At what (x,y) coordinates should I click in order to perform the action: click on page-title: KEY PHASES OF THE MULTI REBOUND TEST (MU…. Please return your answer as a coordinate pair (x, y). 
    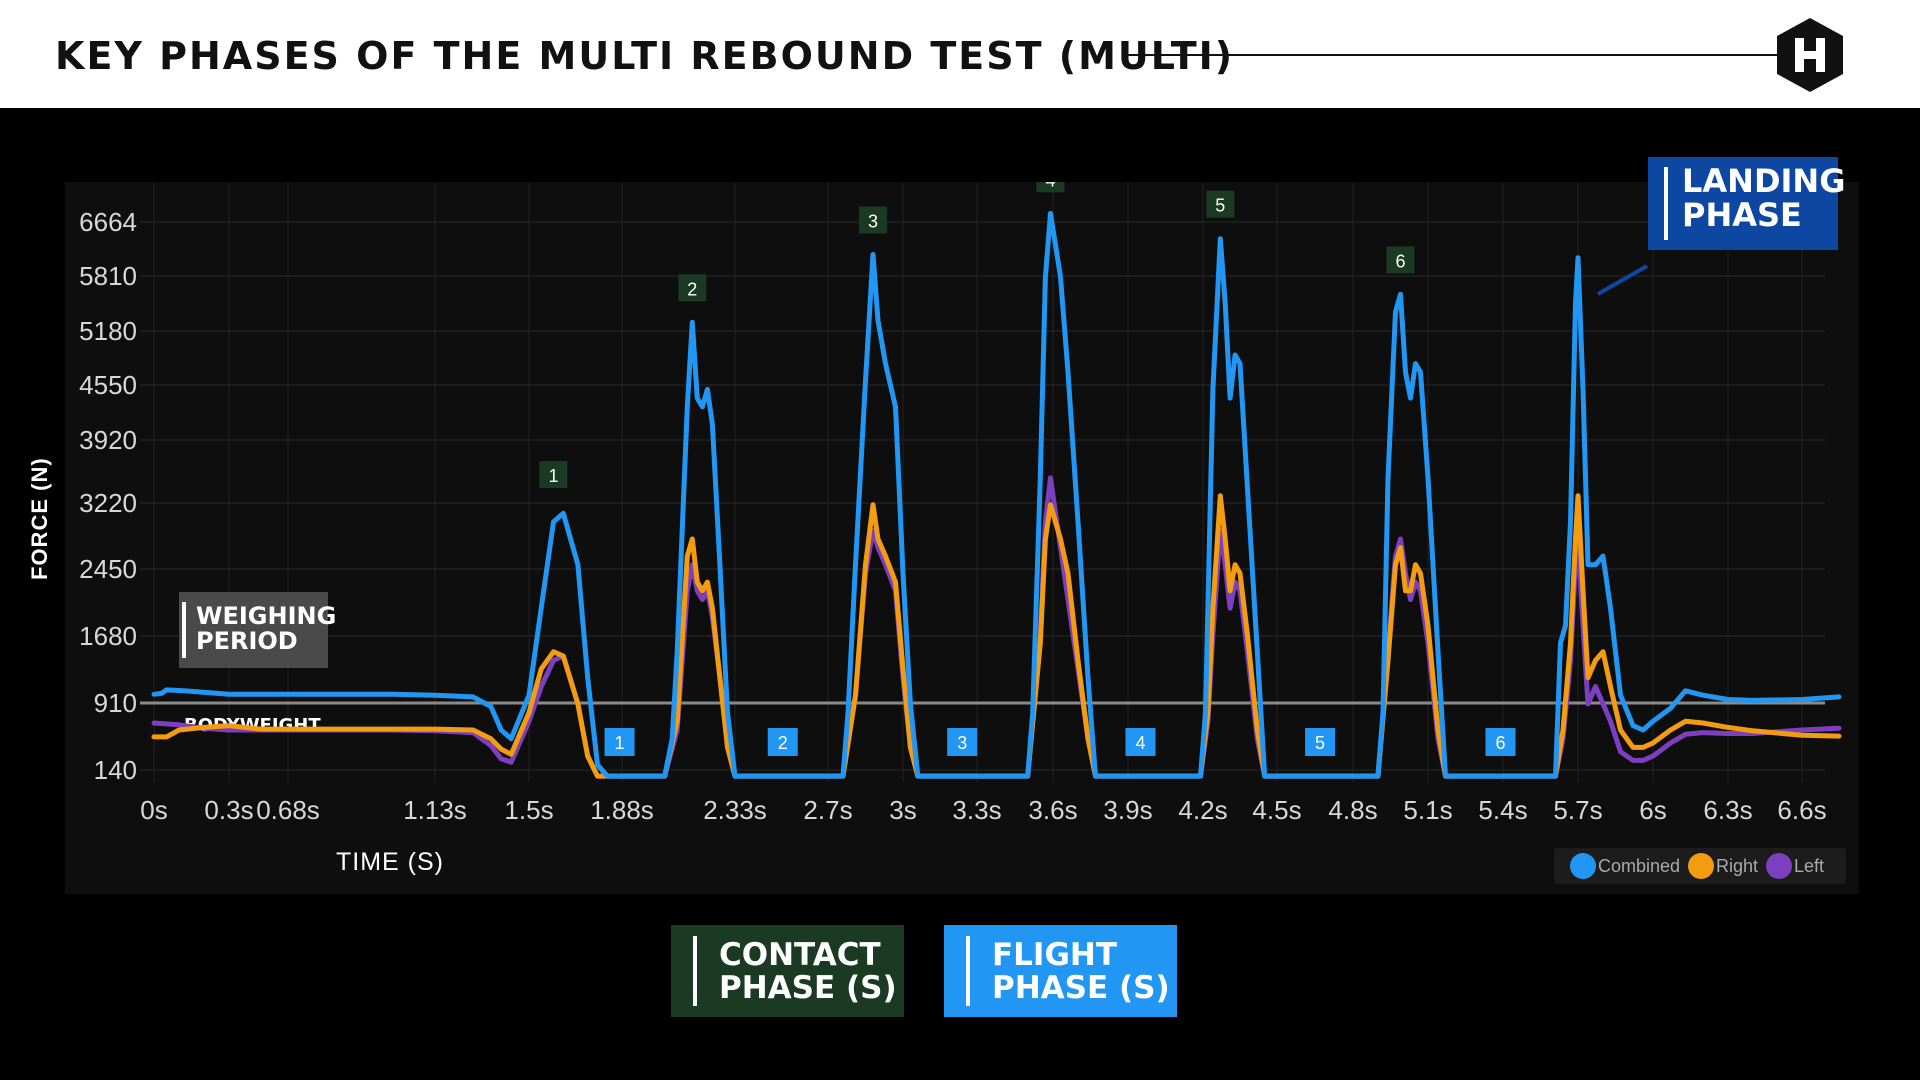
    Looking at the image, I should click on (645, 56).